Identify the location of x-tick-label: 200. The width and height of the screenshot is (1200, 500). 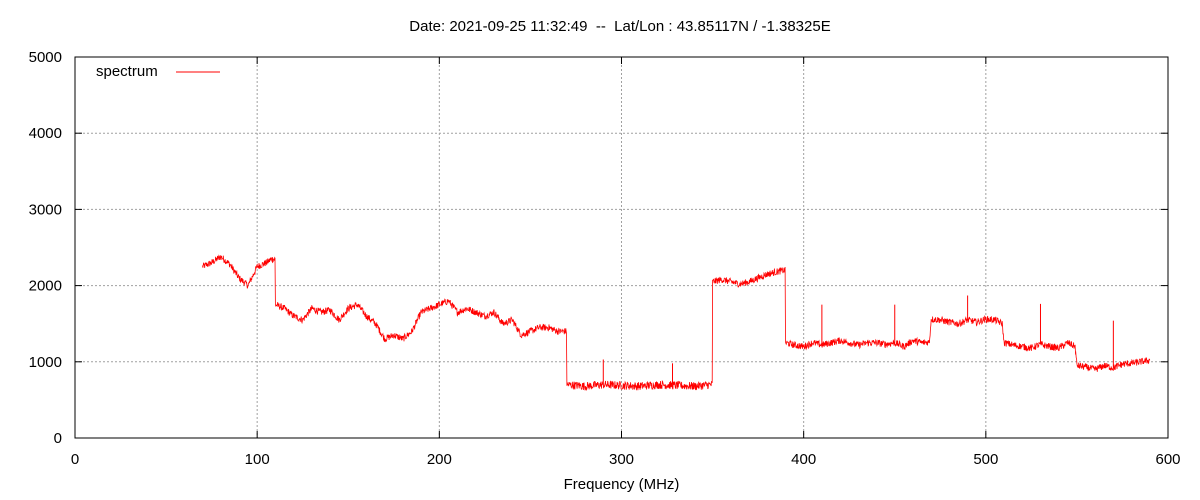
(439, 459).